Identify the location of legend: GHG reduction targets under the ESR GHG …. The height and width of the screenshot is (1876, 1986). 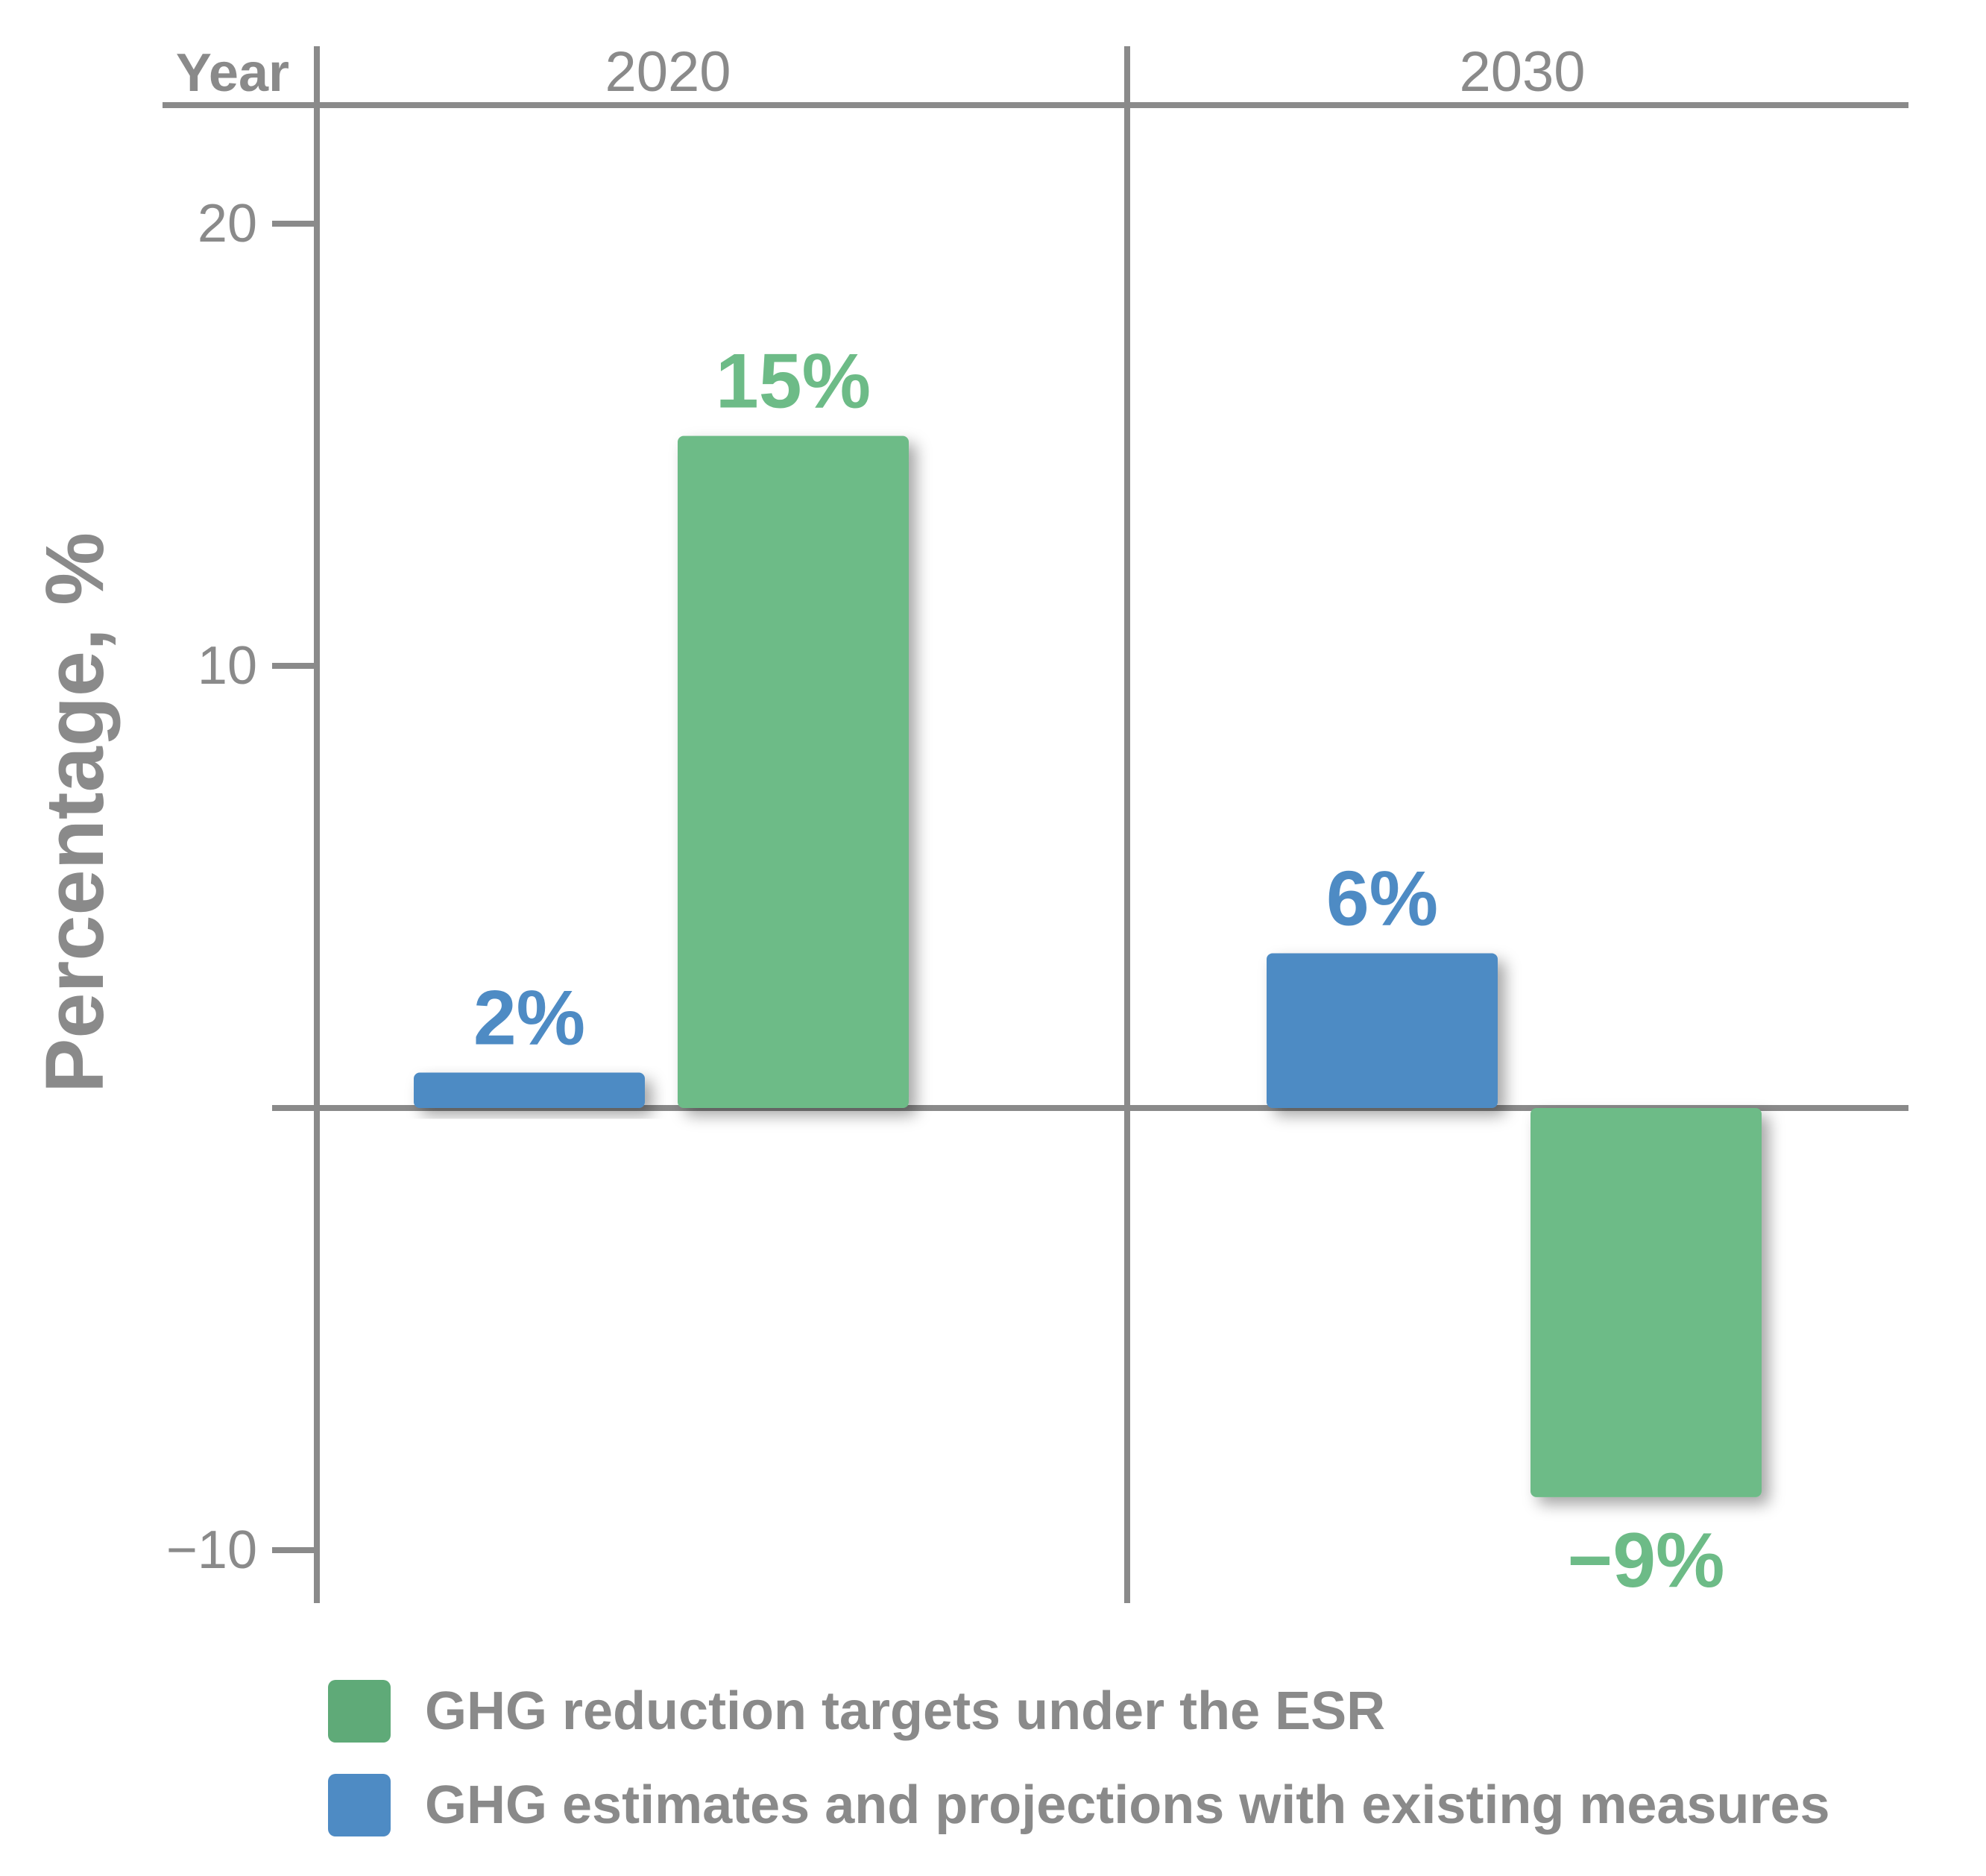
(1079, 1768).